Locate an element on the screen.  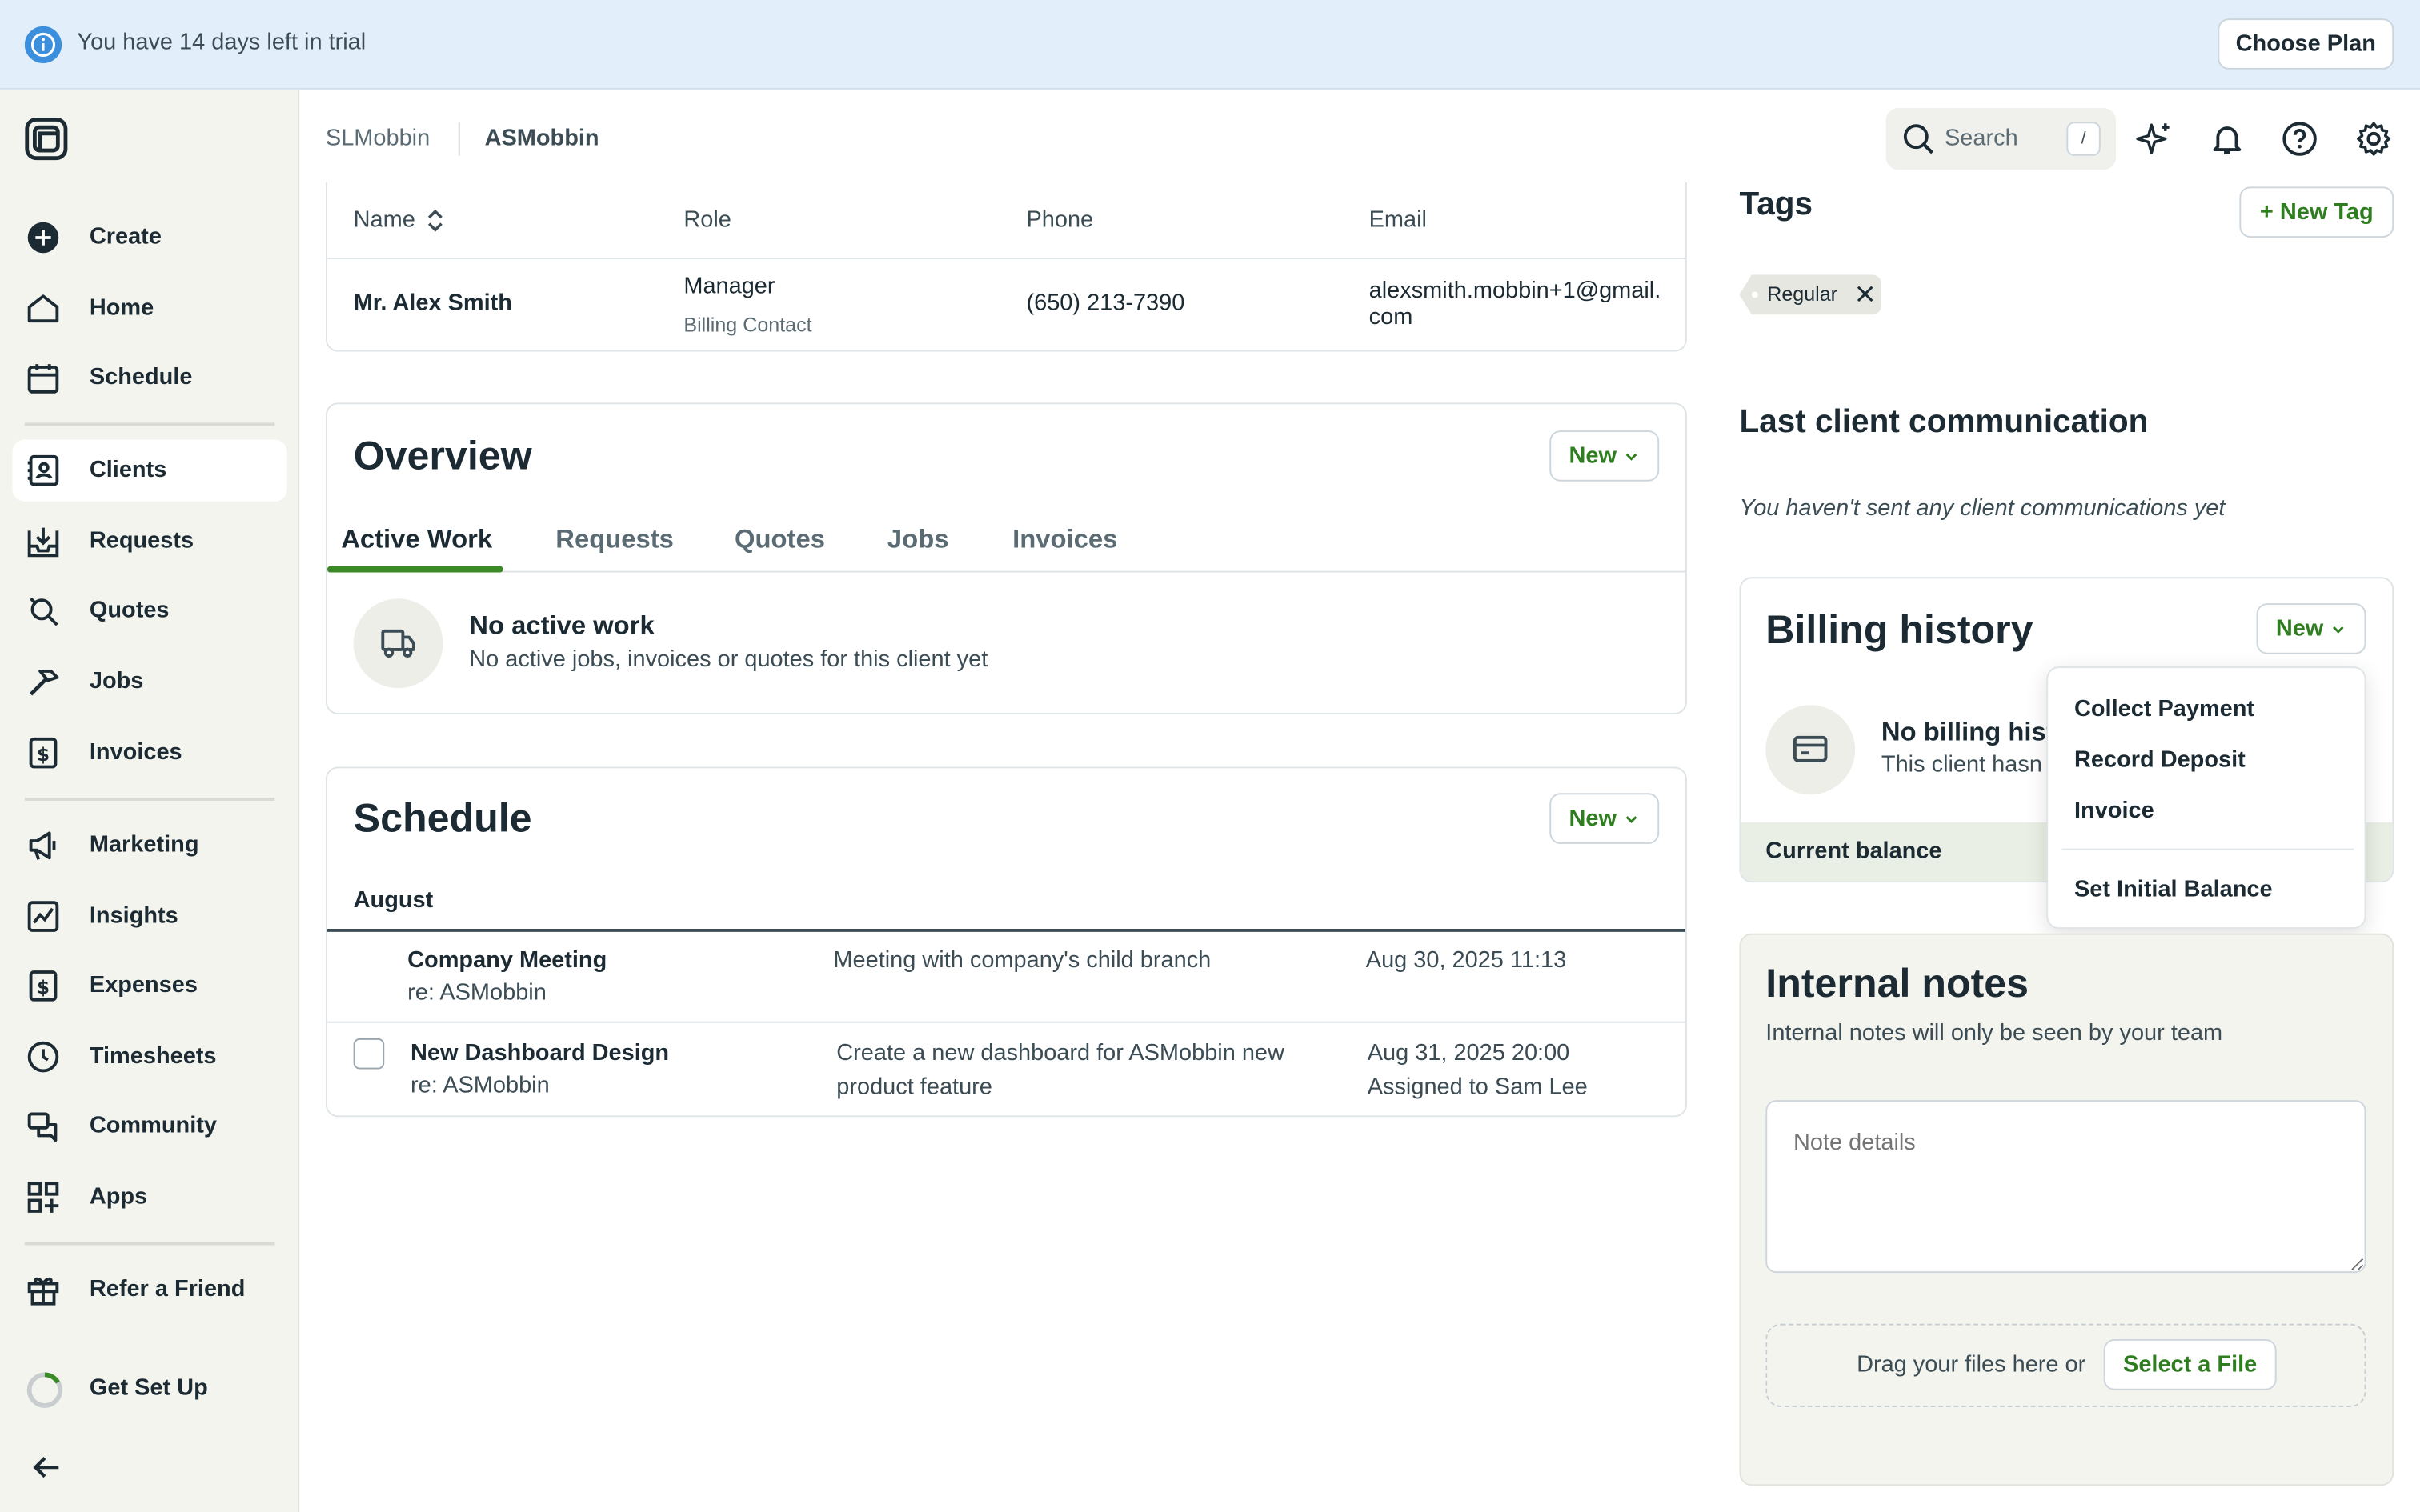
sidebar-item-create: Create is located at coordinates (149, 237).